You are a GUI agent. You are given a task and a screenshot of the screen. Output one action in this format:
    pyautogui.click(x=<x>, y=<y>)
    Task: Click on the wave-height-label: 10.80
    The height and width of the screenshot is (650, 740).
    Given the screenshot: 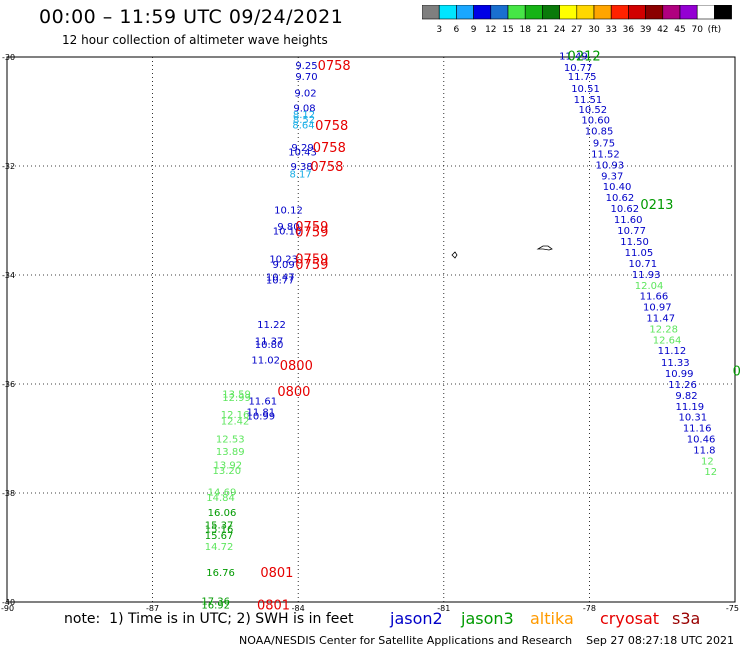 What is the action you would take?
    pyautogui.click(x=269, y=345)
    